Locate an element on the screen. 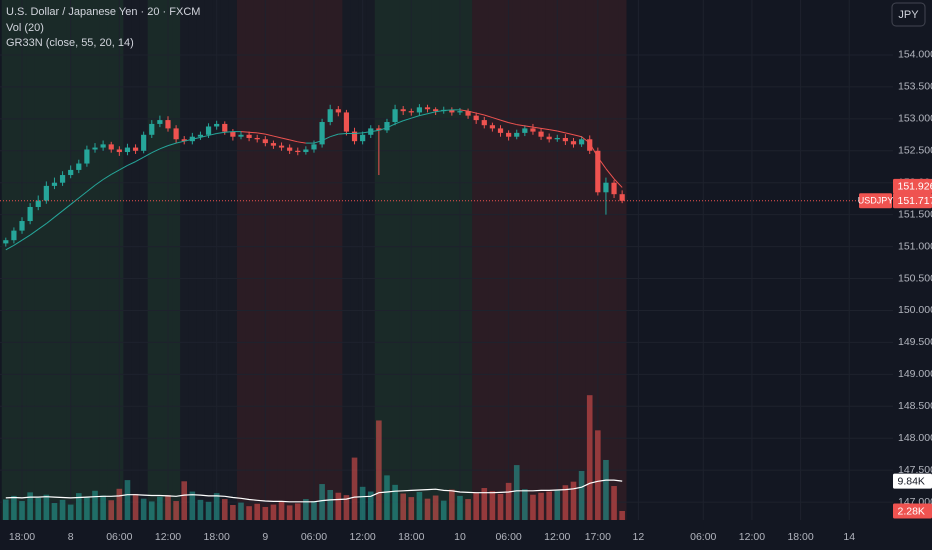 The height and width of the screenshot is (550, 932). indicator-legend: Vol (20) is located at coordinates (25, 28).